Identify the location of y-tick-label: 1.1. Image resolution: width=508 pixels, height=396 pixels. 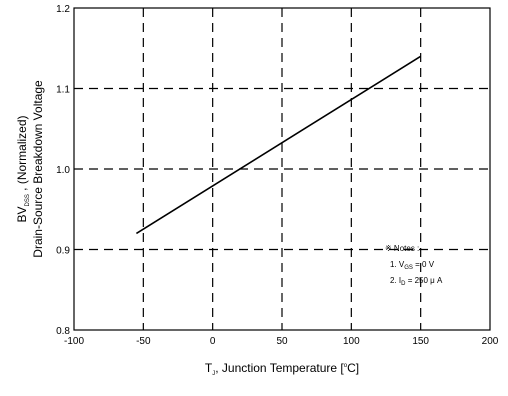
(63, 90).